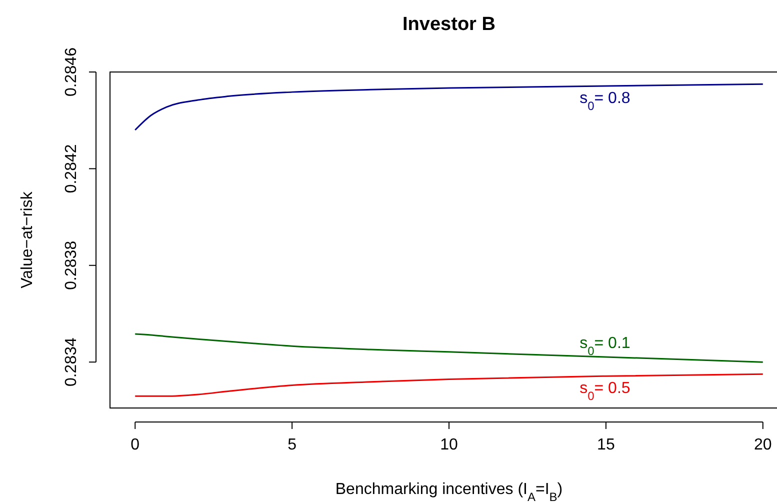 The image size is (777, 502). Describe the element at coordinates (71, 169) in the screenshot. I see `y-tick-label: 0.2842` at that location.